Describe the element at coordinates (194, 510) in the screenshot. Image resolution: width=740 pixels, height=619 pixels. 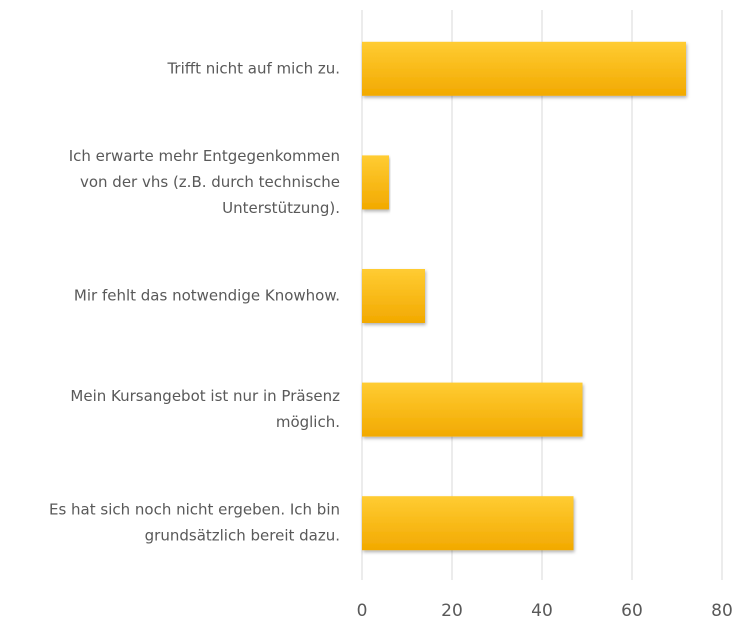
I see `y-tick-label: Es hat sich noch nicht ergeben. Ich bin` at that location.